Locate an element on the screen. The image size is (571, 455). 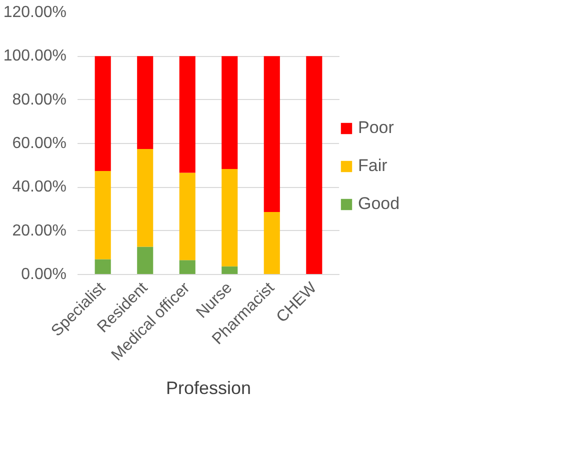
y-tick-label: 0.00% is located at coordinates (44, 274).